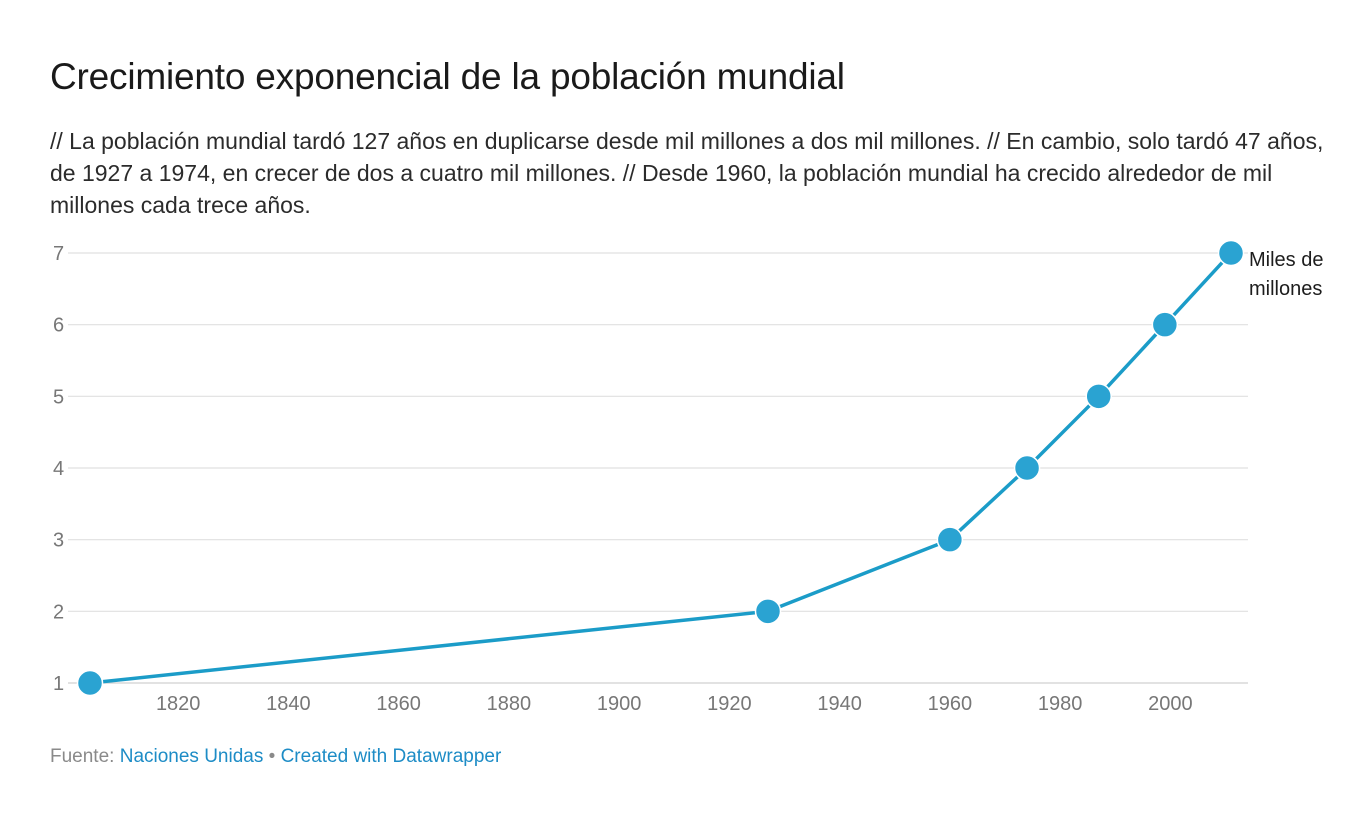  What do you see at coordinates (58, 397) in the screenshot?
I see `y-tick-label: 5` at bounding box center [58, 397].